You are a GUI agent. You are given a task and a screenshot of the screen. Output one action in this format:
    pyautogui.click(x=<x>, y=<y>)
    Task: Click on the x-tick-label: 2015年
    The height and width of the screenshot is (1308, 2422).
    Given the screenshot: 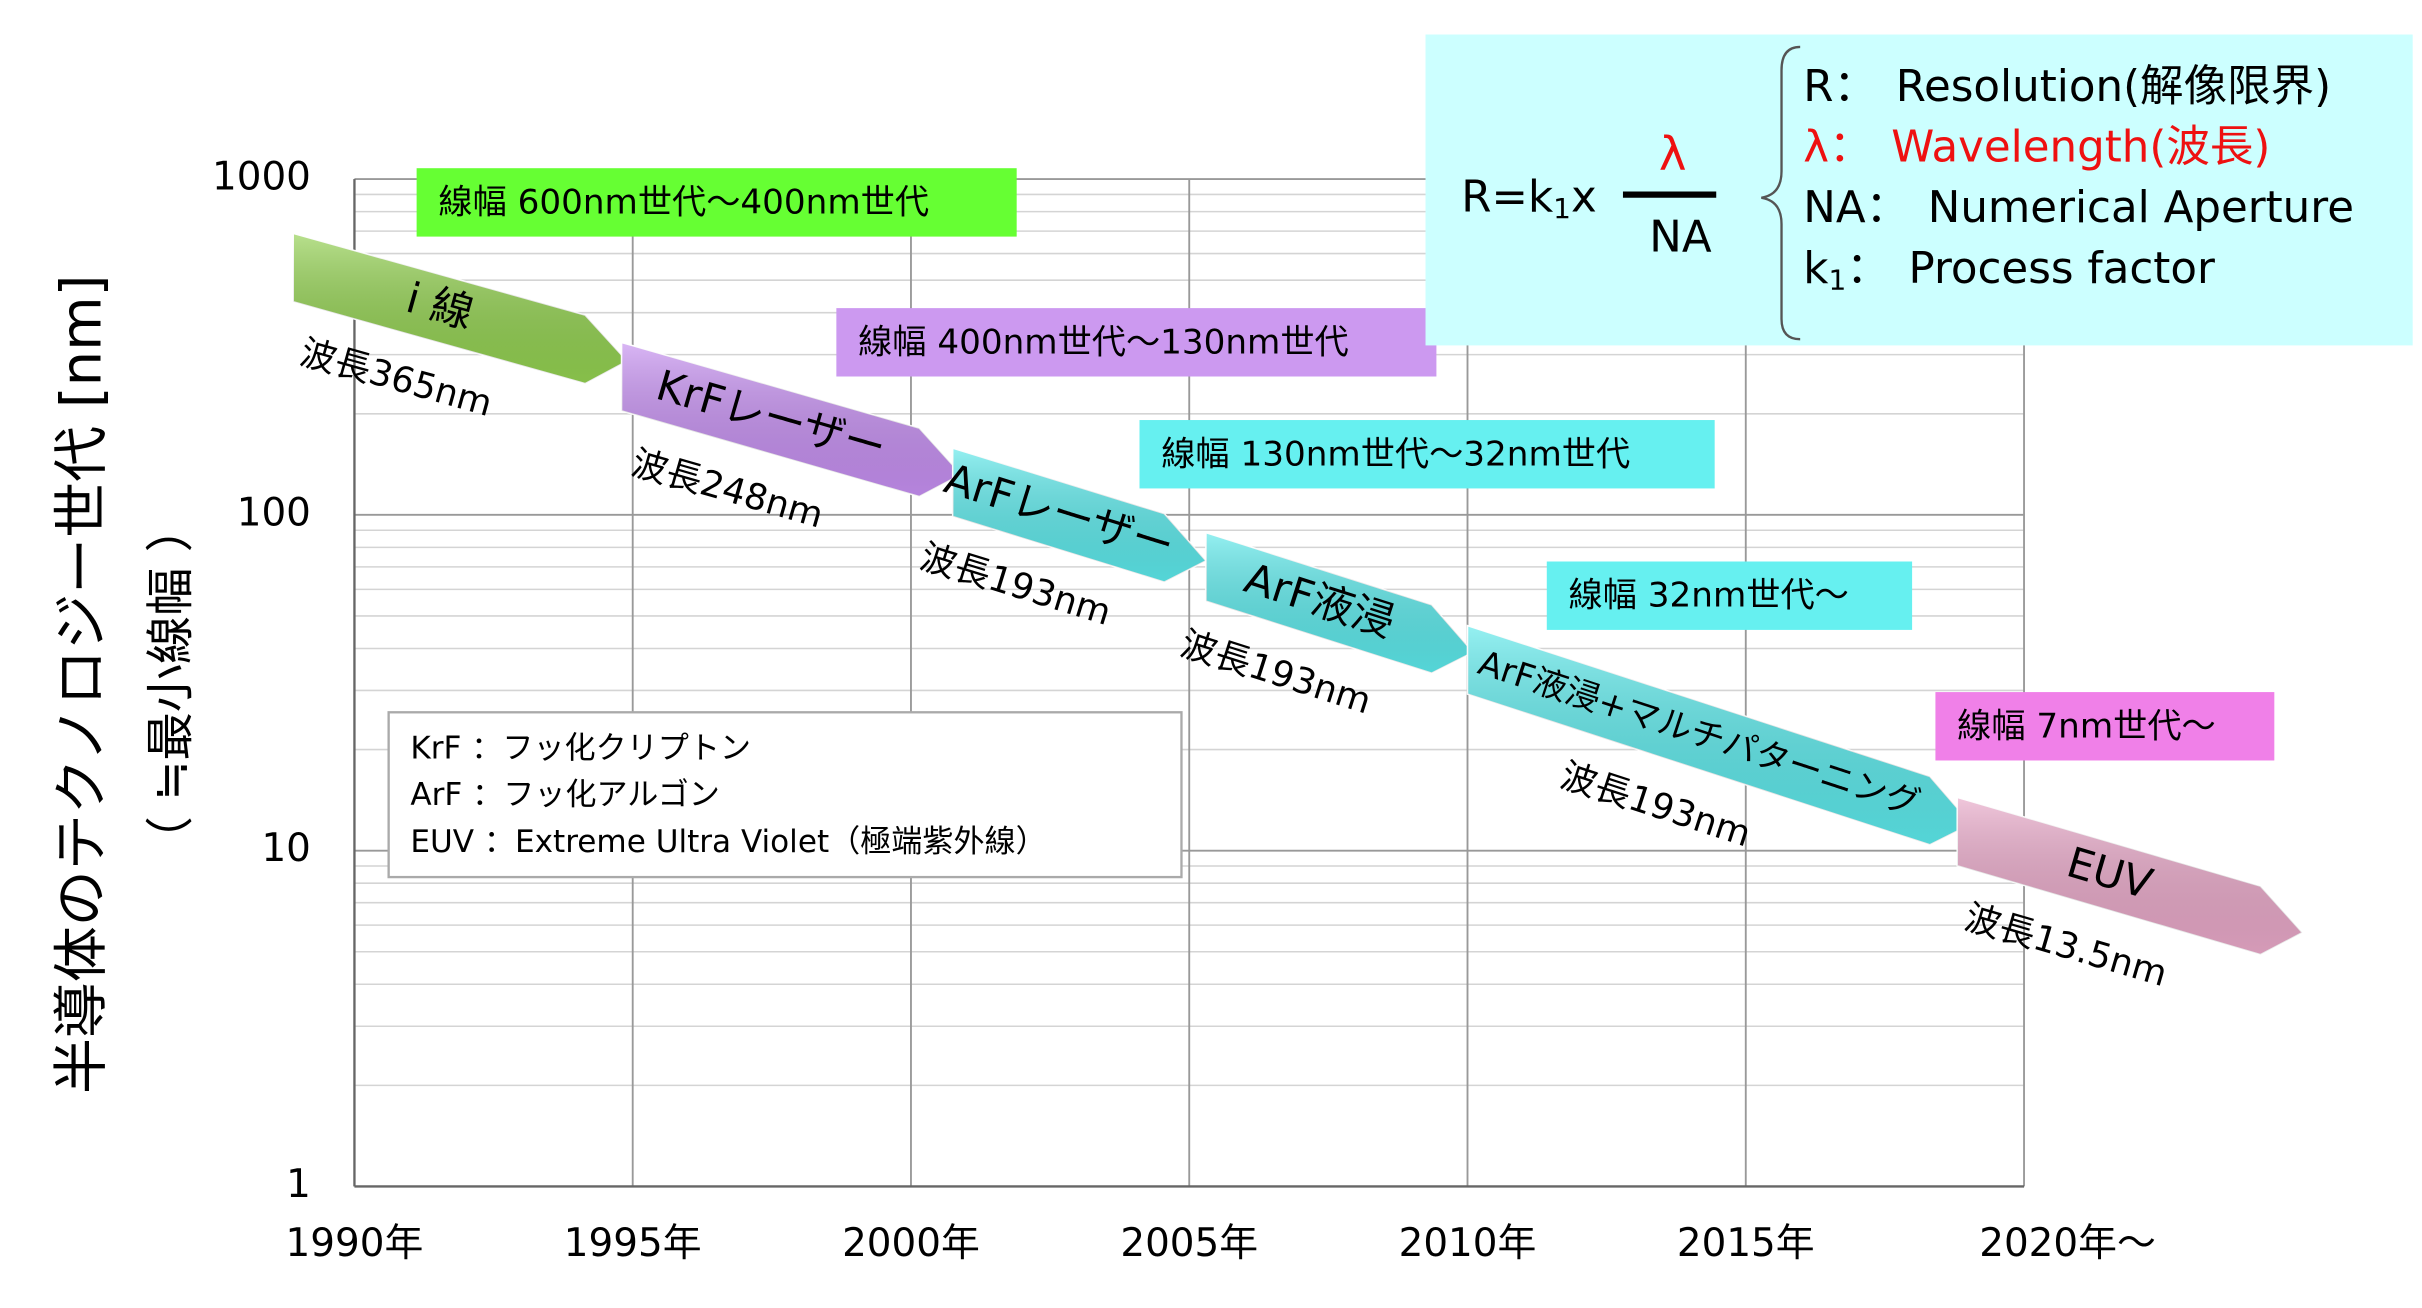 What is the action you would take?
    pyautogui.click(x=1746, y=1243)
    